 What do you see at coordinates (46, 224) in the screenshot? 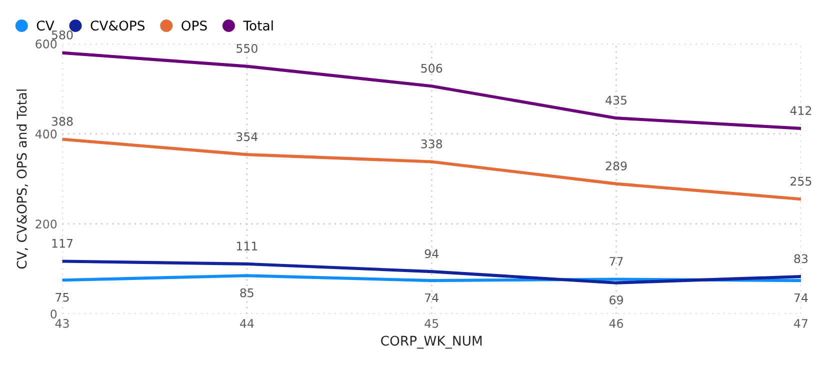
I see `y-tick-label: 200` at bounding box center [46, 224].